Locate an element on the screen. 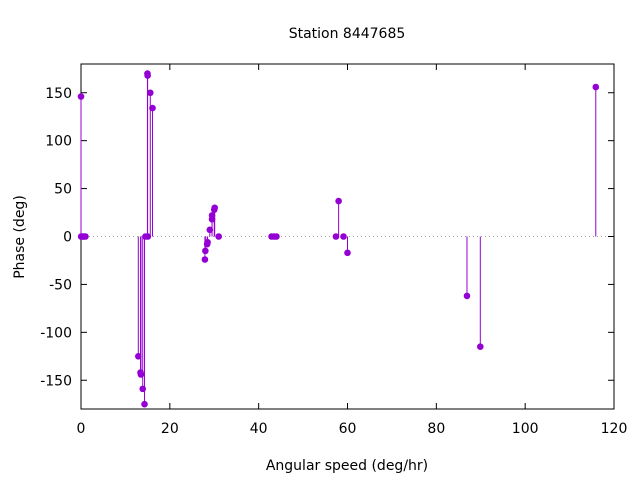 The image size is (640, 480). chart-title: Station 8447685 is located at coordinates (347, 34).